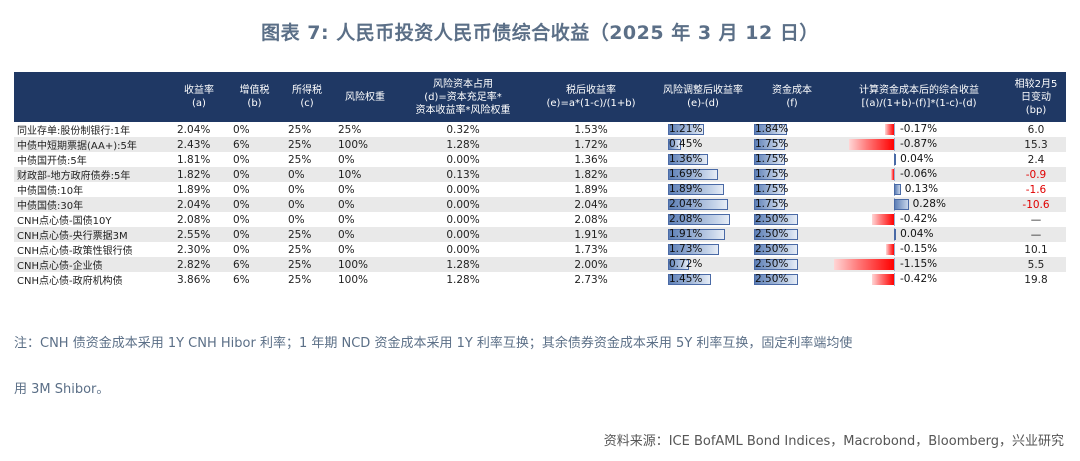 This screenshot has width=1080, height=461. I want to click on after-tax-cell: 2.04%, so click(591, 204).